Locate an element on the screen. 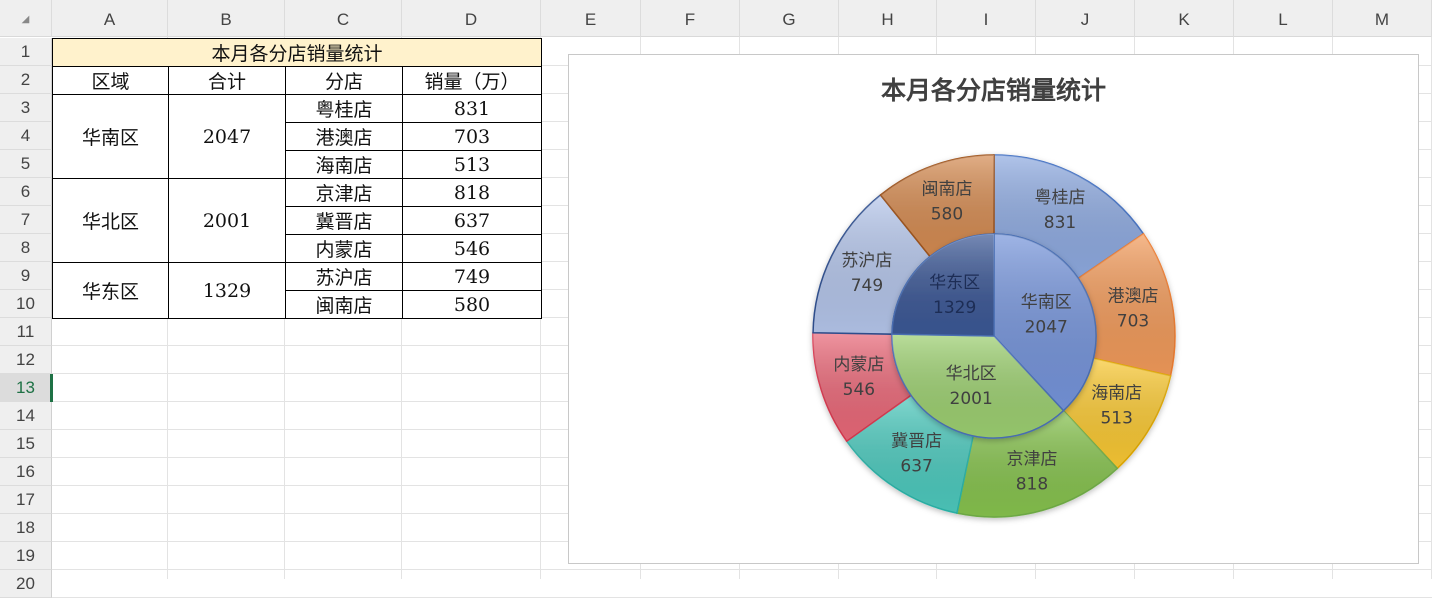  row-header-1: 1 is located at coordinates (26, 52).